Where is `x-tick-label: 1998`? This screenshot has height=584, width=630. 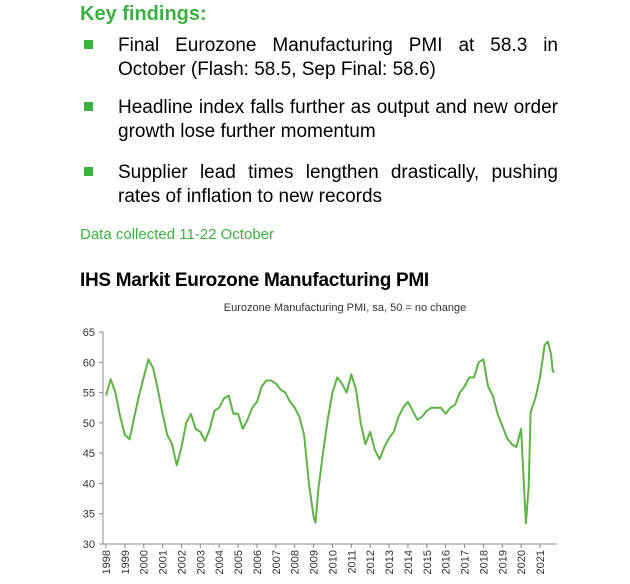
x-tick-label: 1998 is located at coordinates (107, 562).